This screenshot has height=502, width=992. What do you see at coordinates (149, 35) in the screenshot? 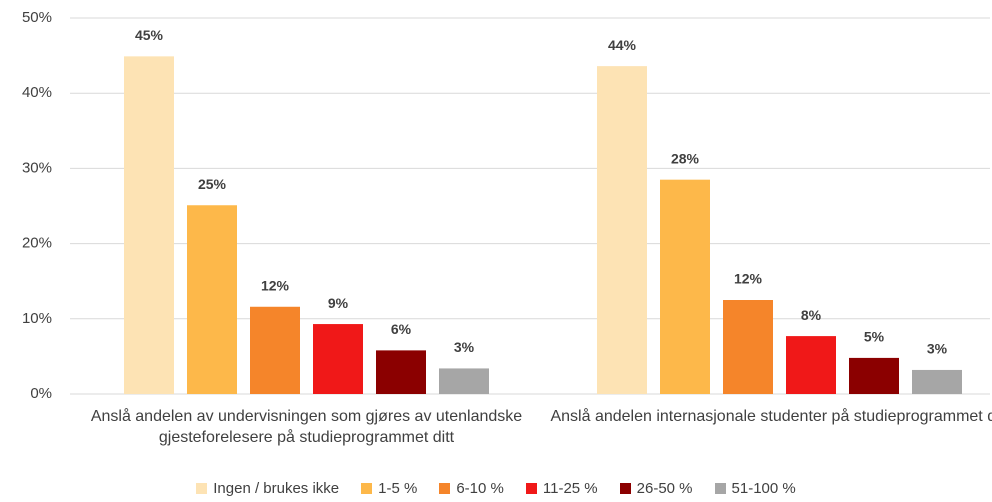
I see `value-label: 45%` at bounding box center [149, 35].